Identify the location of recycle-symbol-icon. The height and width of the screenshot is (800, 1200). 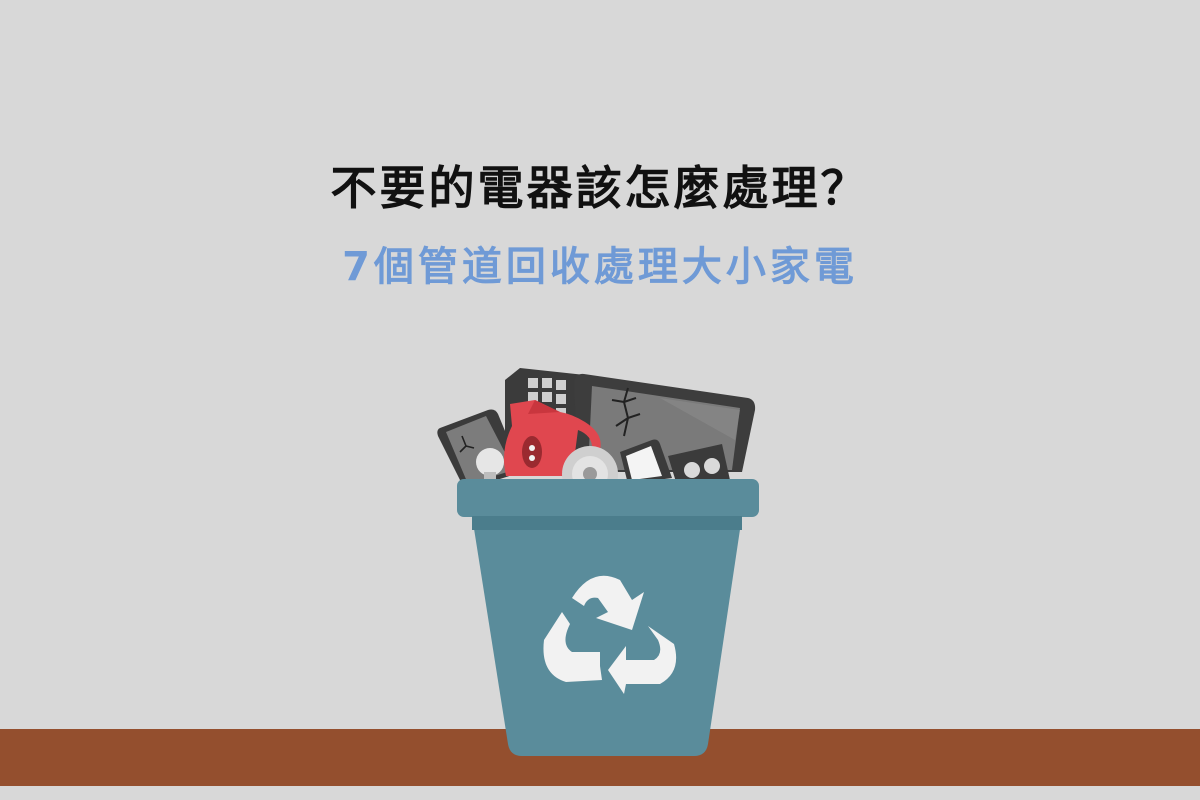
(610, 634).